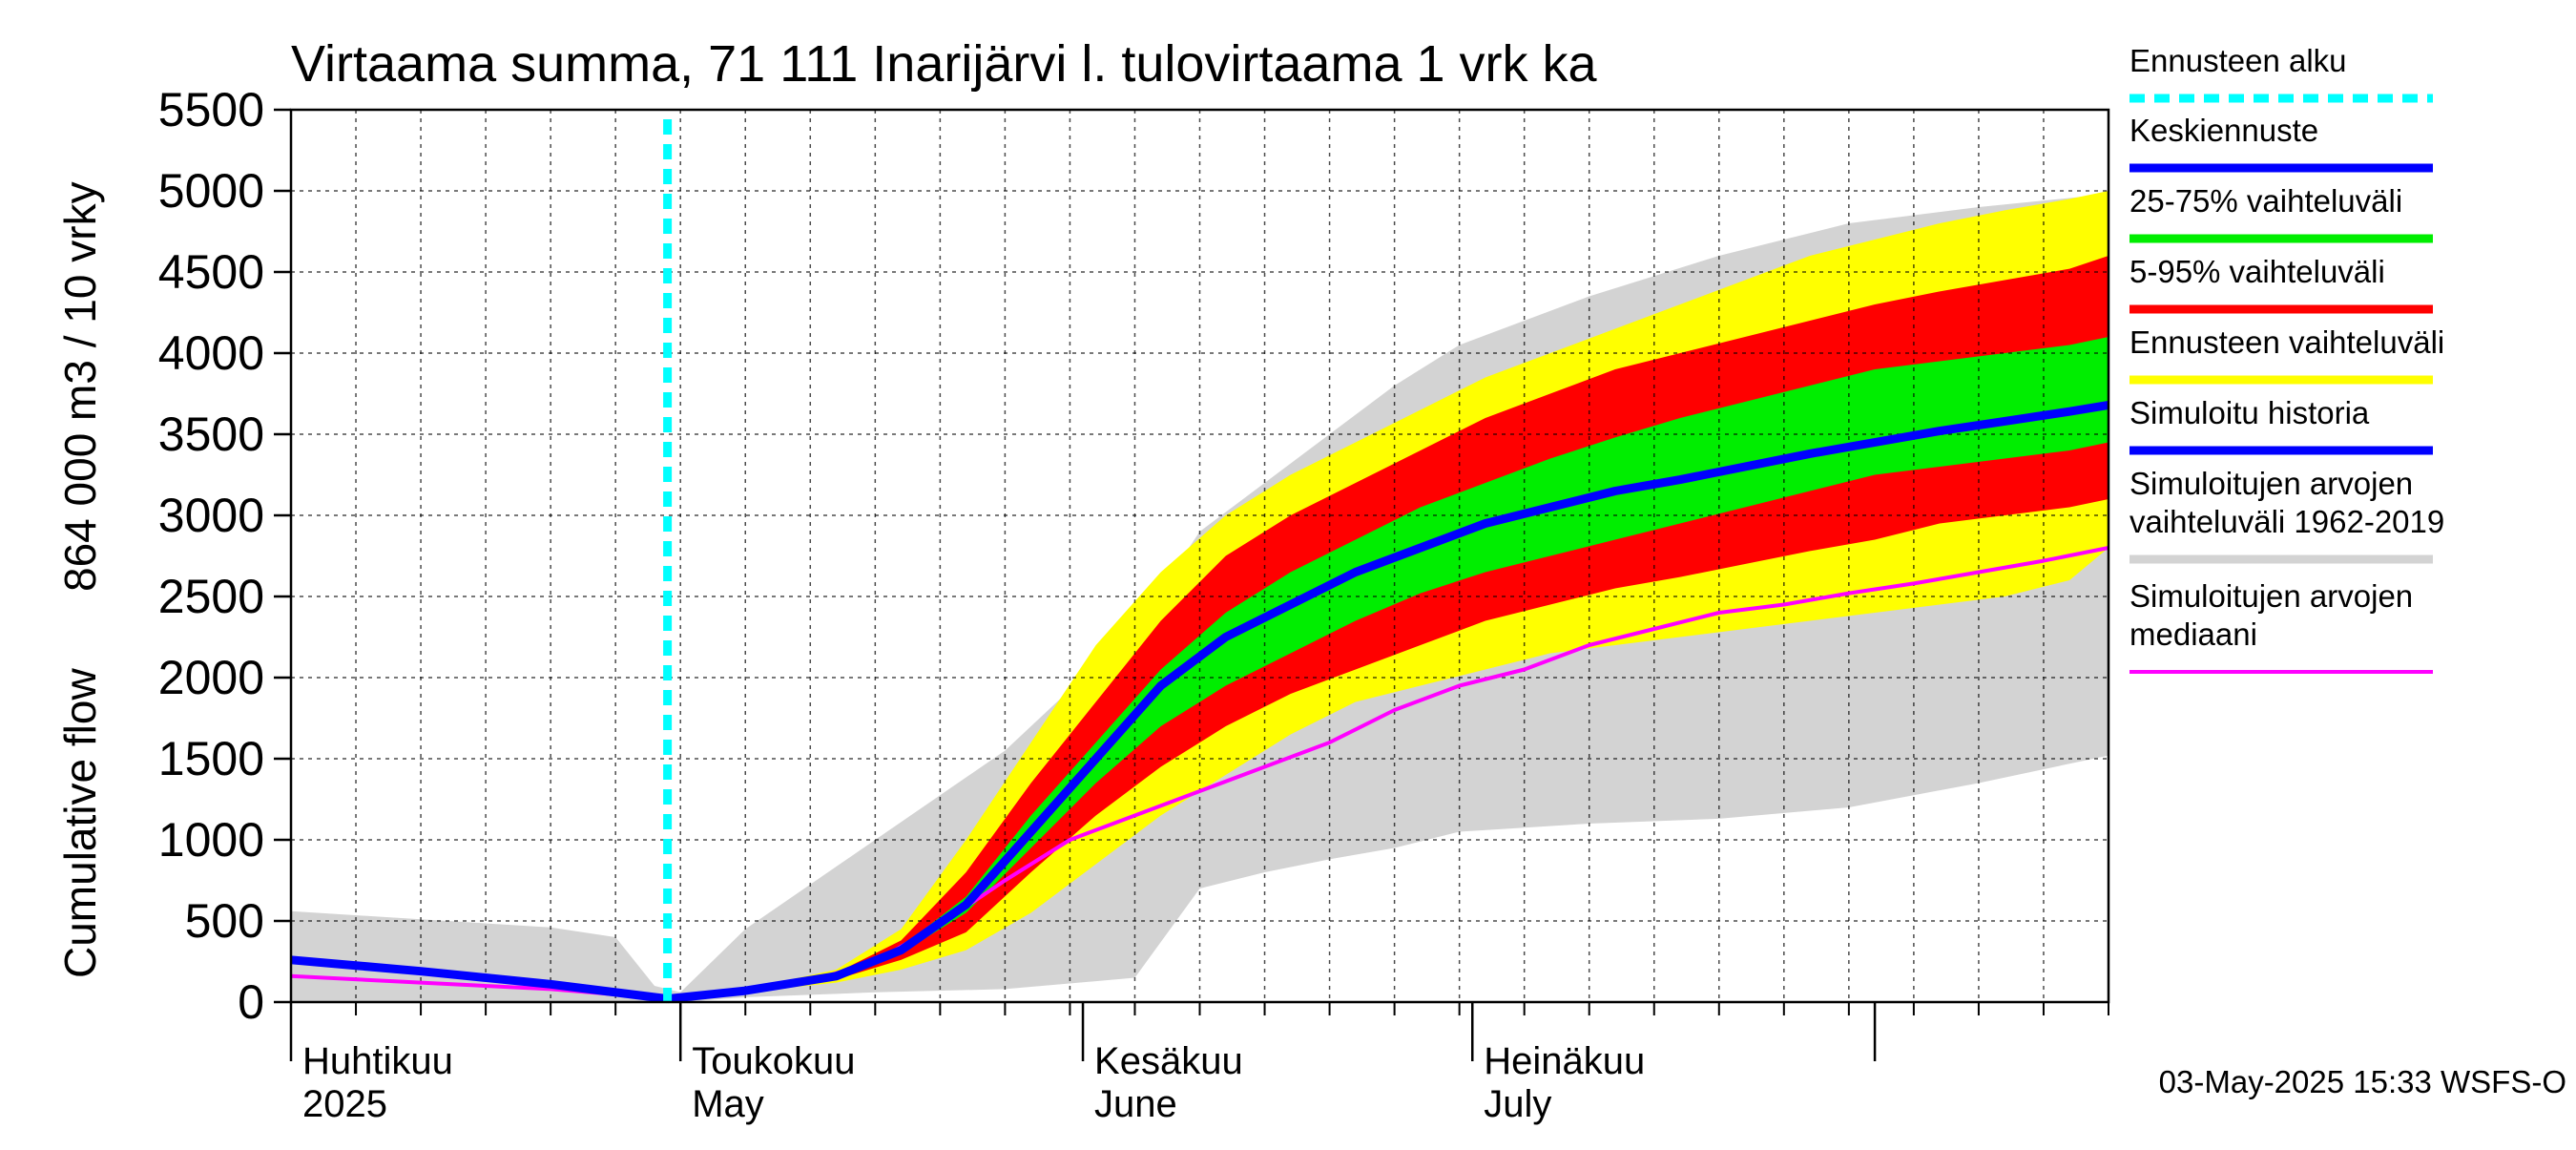 The image size is (2576, 1150). Describe the element at coordinates (2265, 201) in the screenshot. I see `legend-label: 25-75% vaihteluväli` at that location.